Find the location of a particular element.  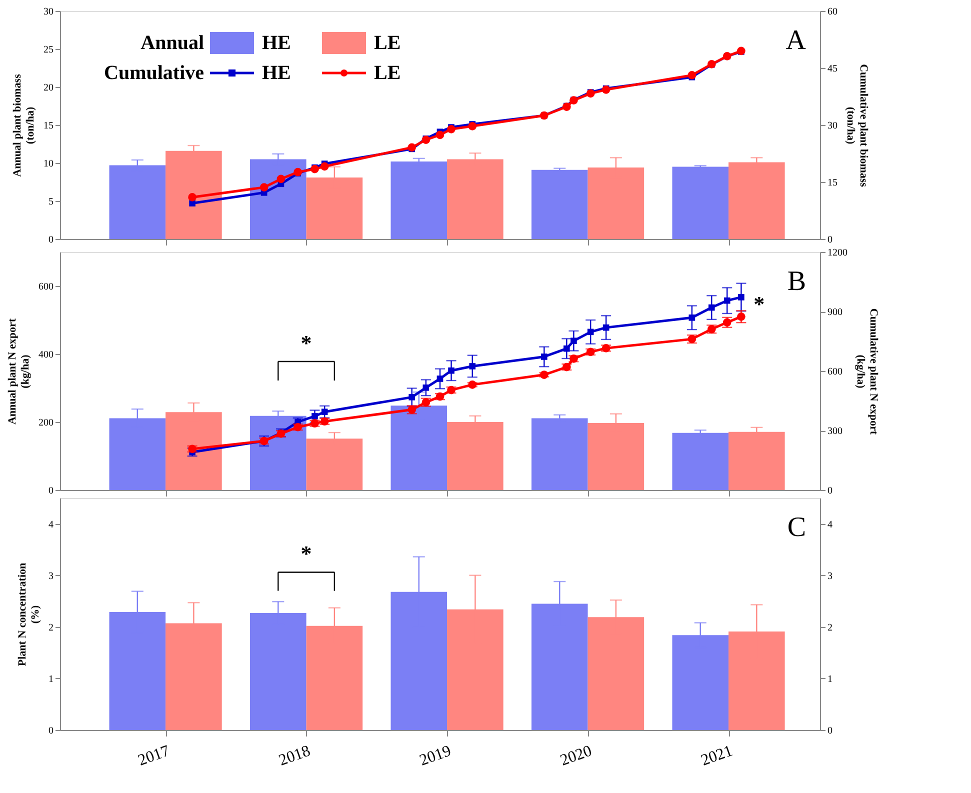

y2-tick-label: 600 is located at coordinates (835, 372).